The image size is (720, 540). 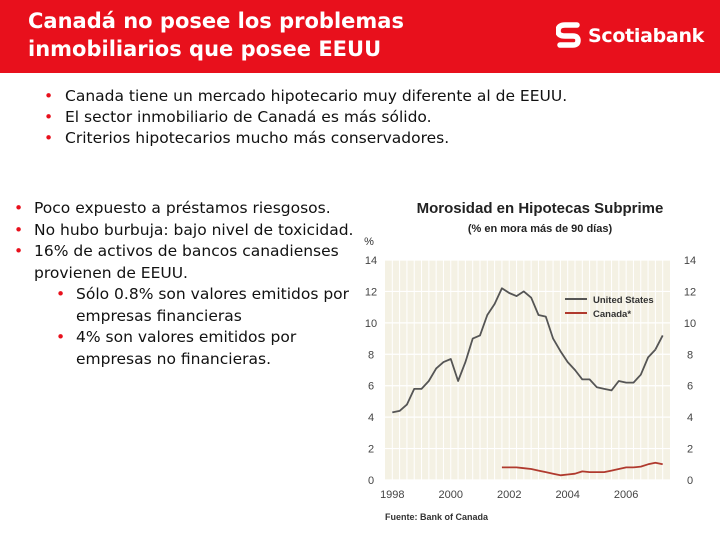 I want to click on y-tick-label-right: 2, so click(x=690, y=450).